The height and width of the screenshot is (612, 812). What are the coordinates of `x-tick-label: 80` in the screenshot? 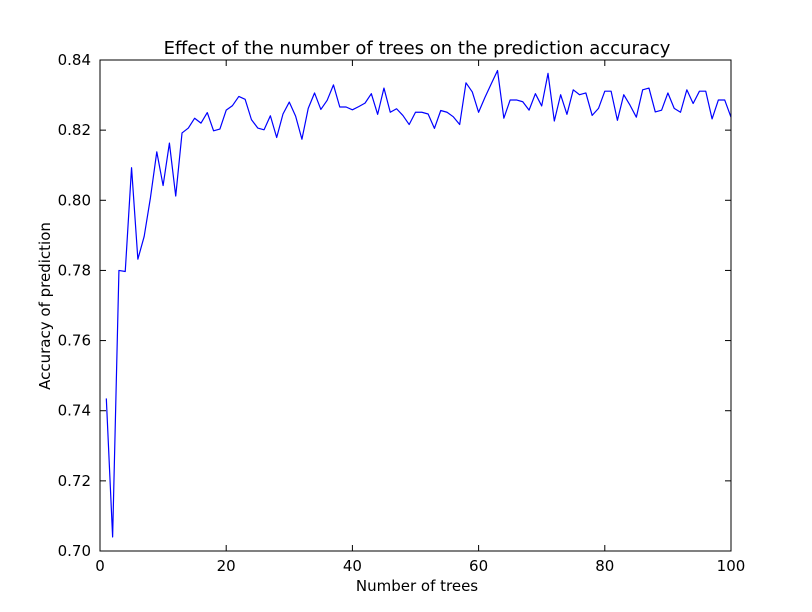 It's located at (604, 566).